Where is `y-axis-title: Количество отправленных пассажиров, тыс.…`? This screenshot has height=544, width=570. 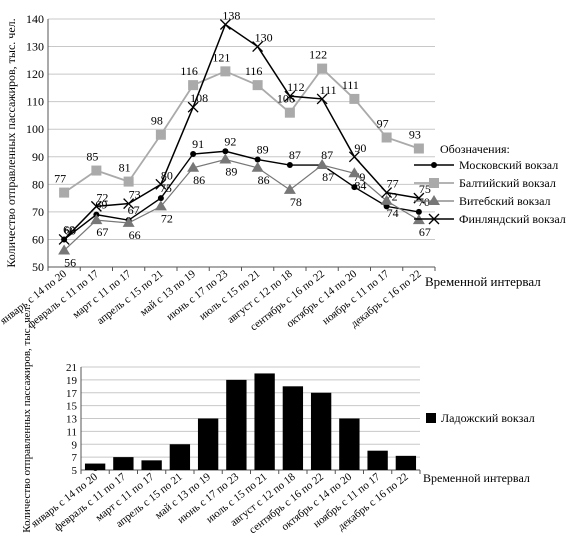 y-axis-title: Количество отправленных пассажиров, тыс.… is located at coordinates (11, 142).